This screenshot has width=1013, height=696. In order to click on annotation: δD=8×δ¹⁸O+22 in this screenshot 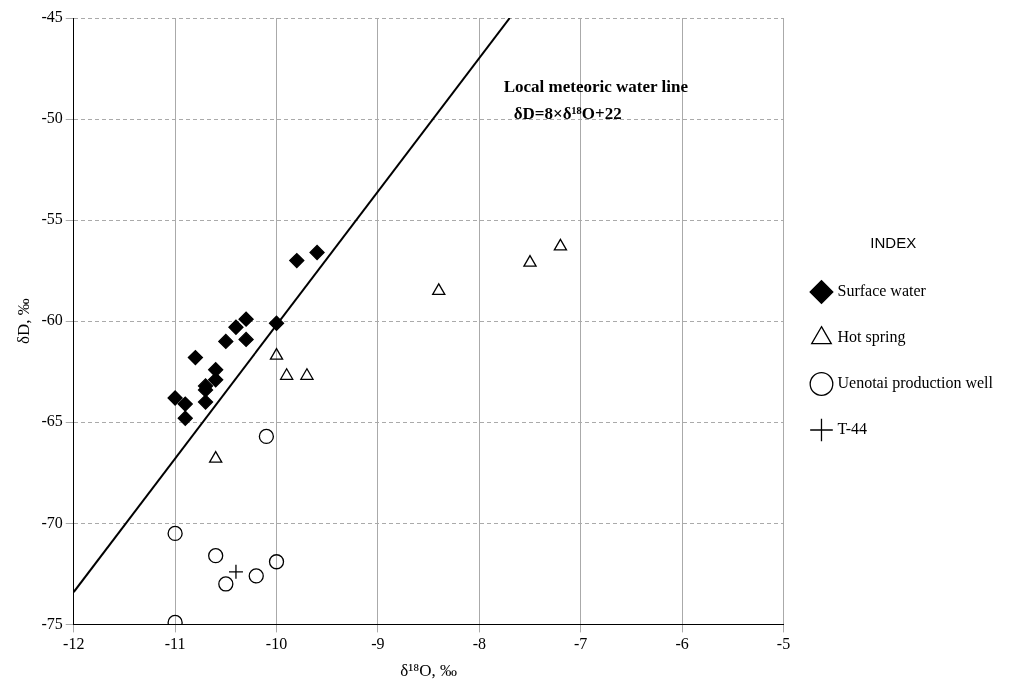, I will do `click(567, 114)`.